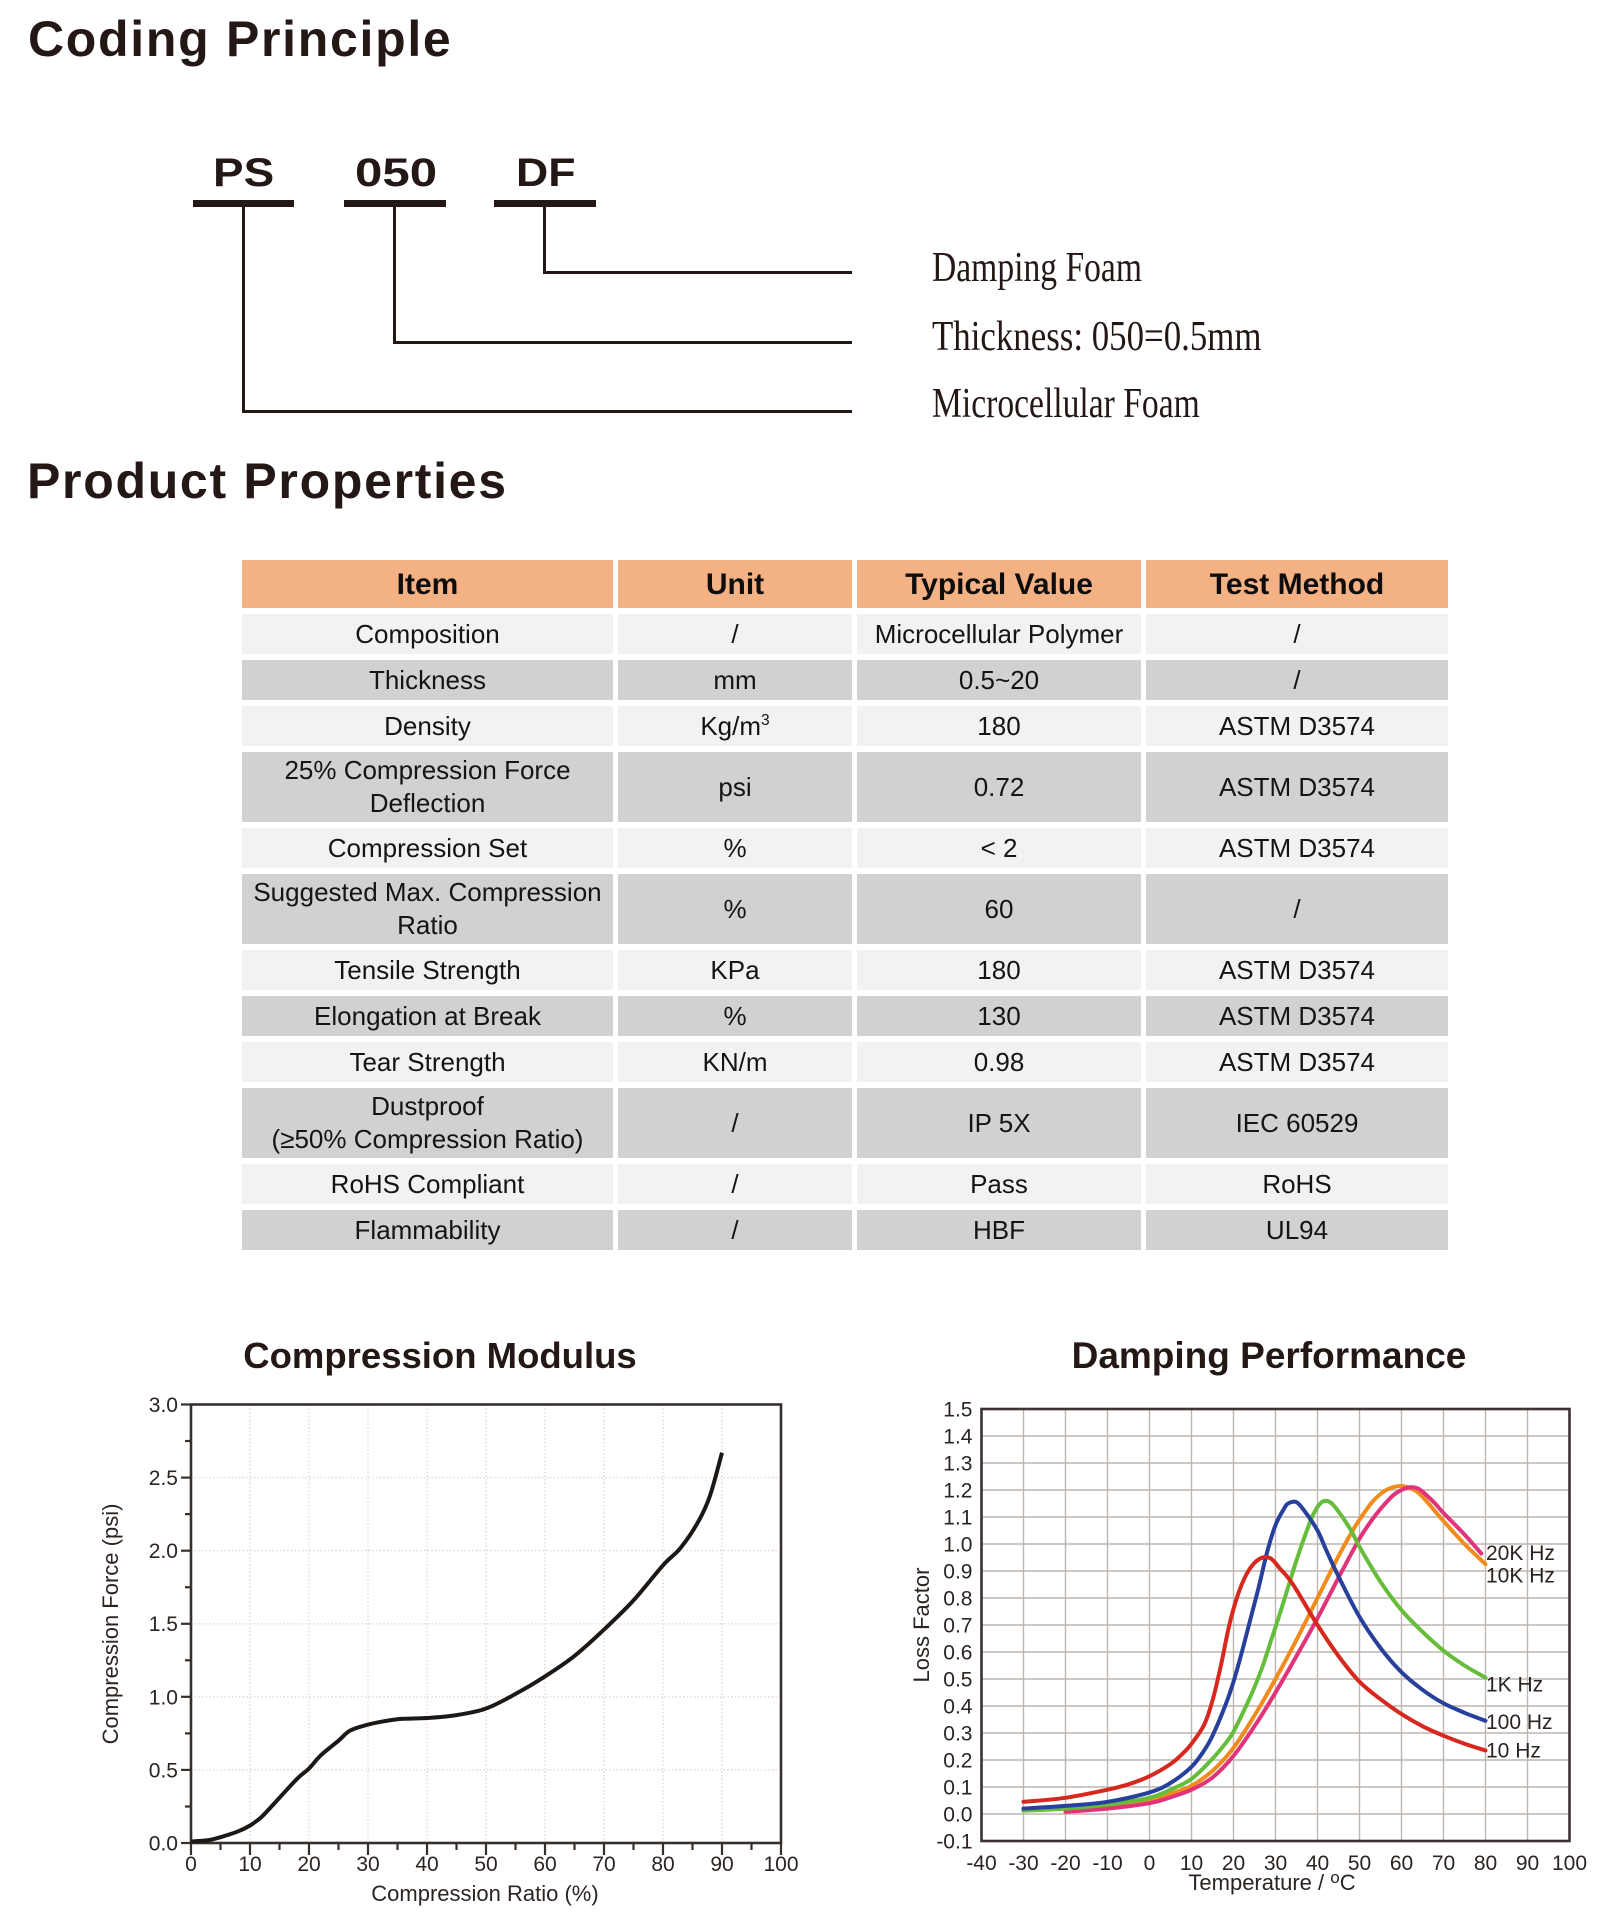 The height and width of the screenshot is (1922, 1600). Describe the element at coordinates (957, 1518) in the screenshot. I see `svg-text: 1.1` at that location.